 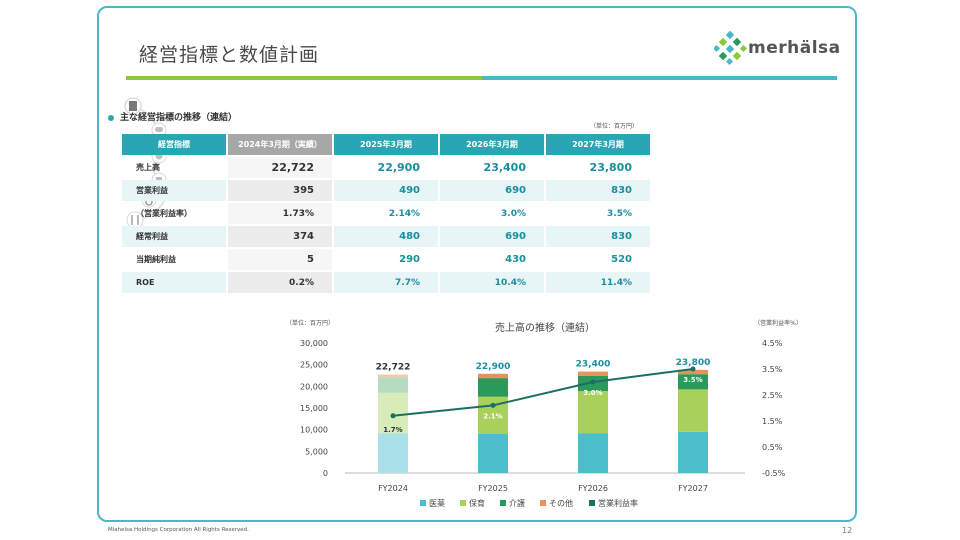 What do you see at coordinates (314, 386) in the screenshot?
I see `left-tick-label: 20,000` at bounding box center [314, 386].